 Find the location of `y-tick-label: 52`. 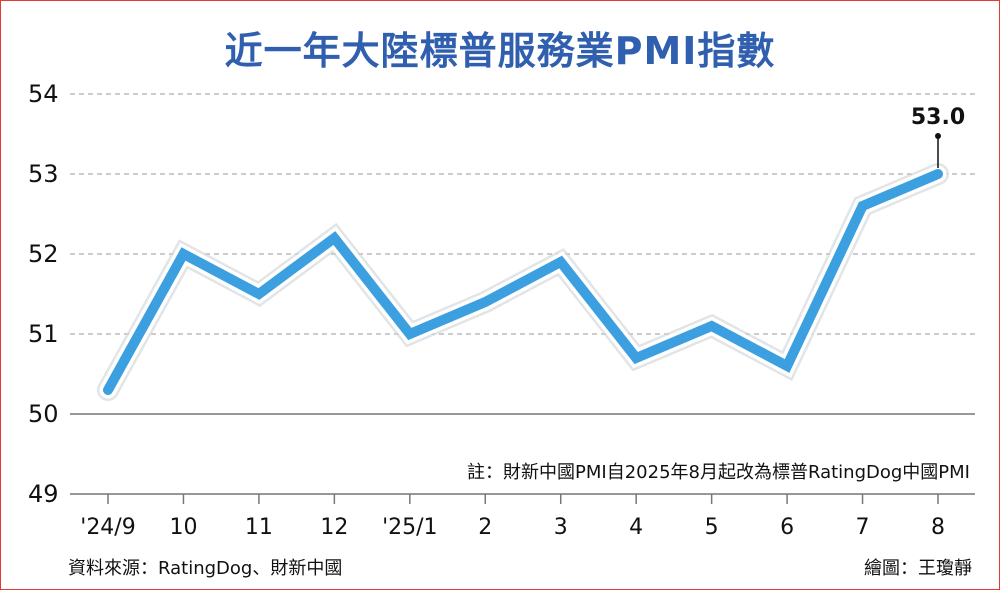

y-tick-label: 52 is located at coordinates (43, 254).